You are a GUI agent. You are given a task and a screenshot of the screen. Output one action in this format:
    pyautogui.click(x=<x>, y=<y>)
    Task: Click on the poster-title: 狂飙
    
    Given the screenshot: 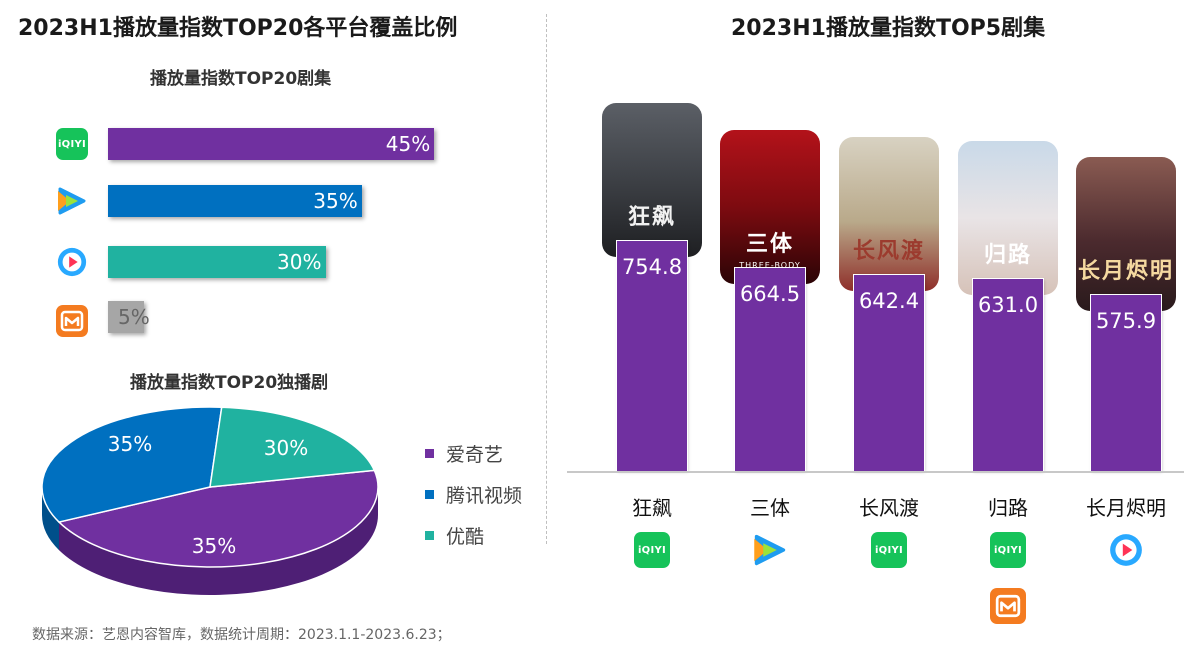 What is the action you would take?
    pyautogui.click(x=651, y=216)
    